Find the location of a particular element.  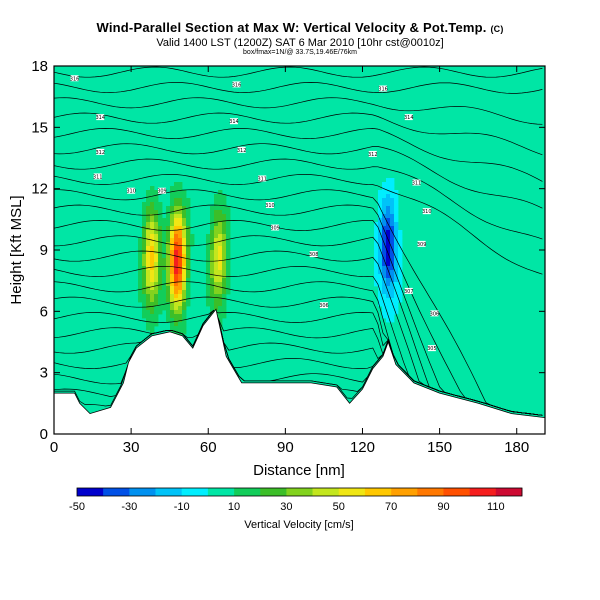

contour-label: 307 is located at coordinates (409, 292).